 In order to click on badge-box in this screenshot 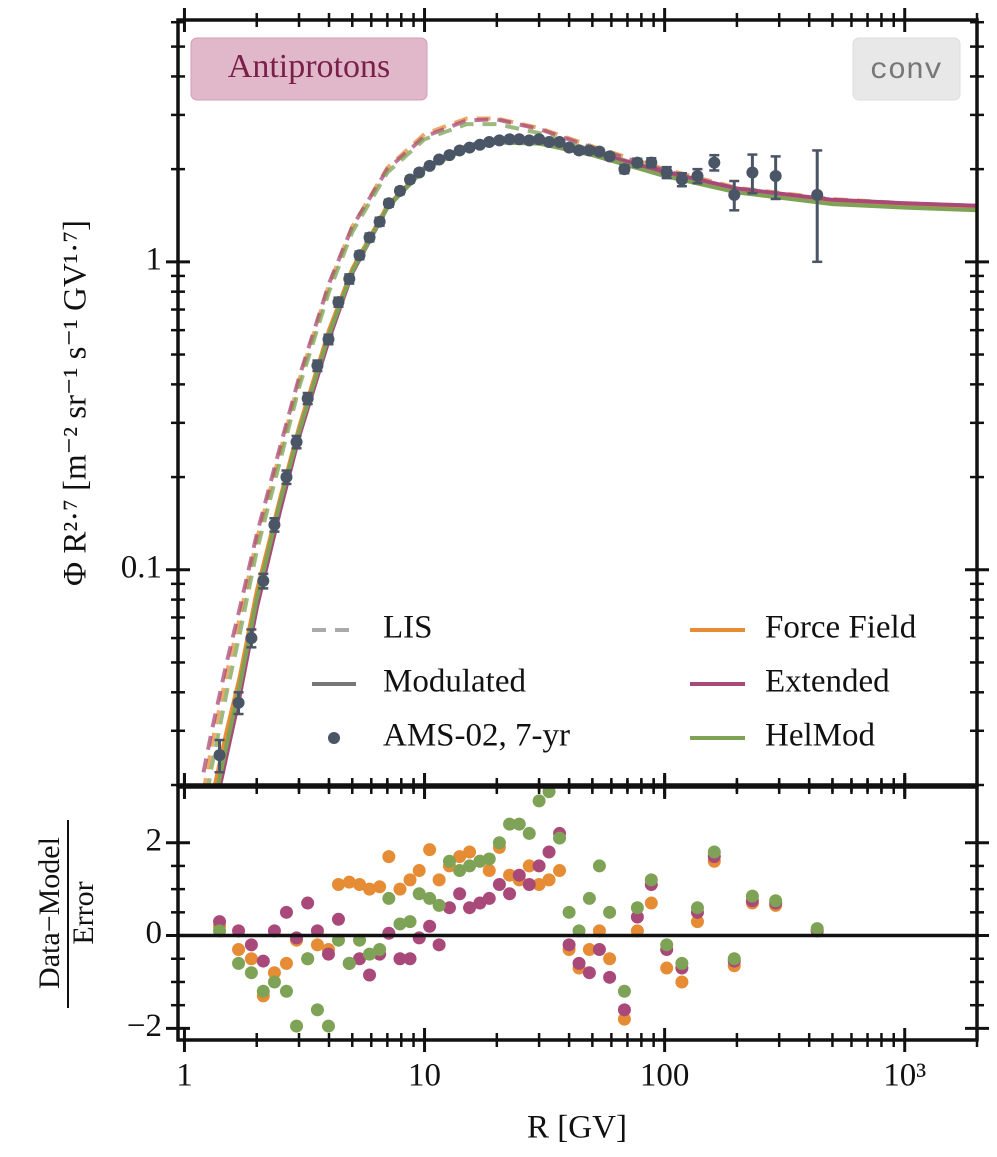, I will do `click(309, 69)`.